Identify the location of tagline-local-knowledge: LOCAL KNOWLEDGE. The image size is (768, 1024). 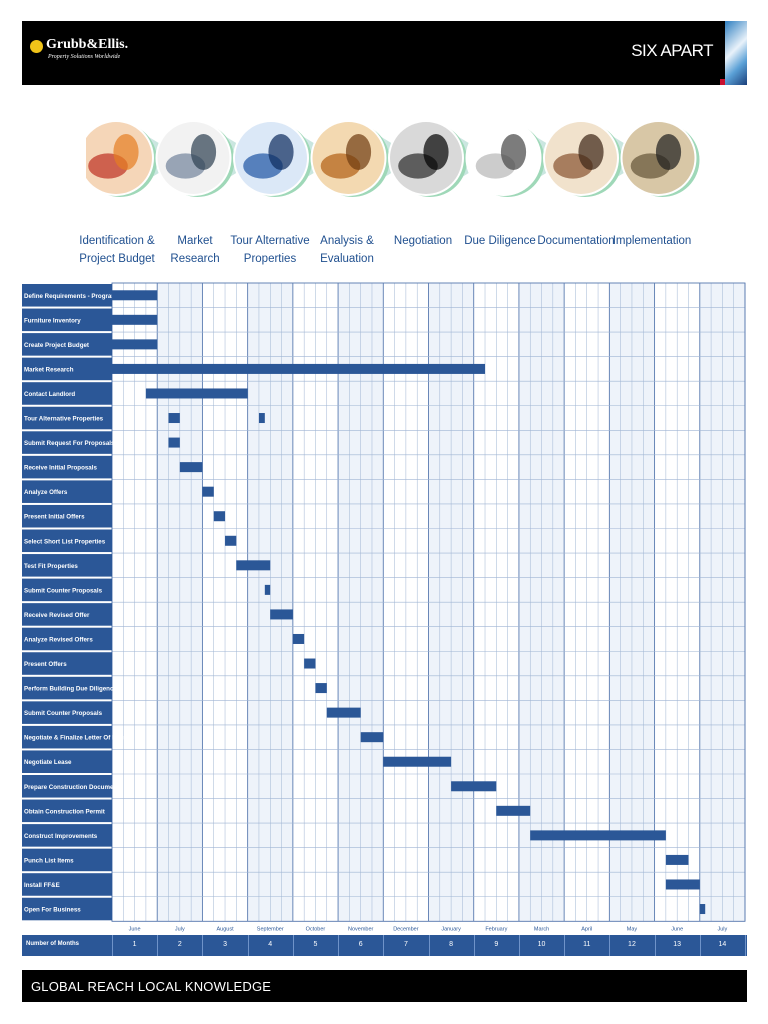
(204, 986).